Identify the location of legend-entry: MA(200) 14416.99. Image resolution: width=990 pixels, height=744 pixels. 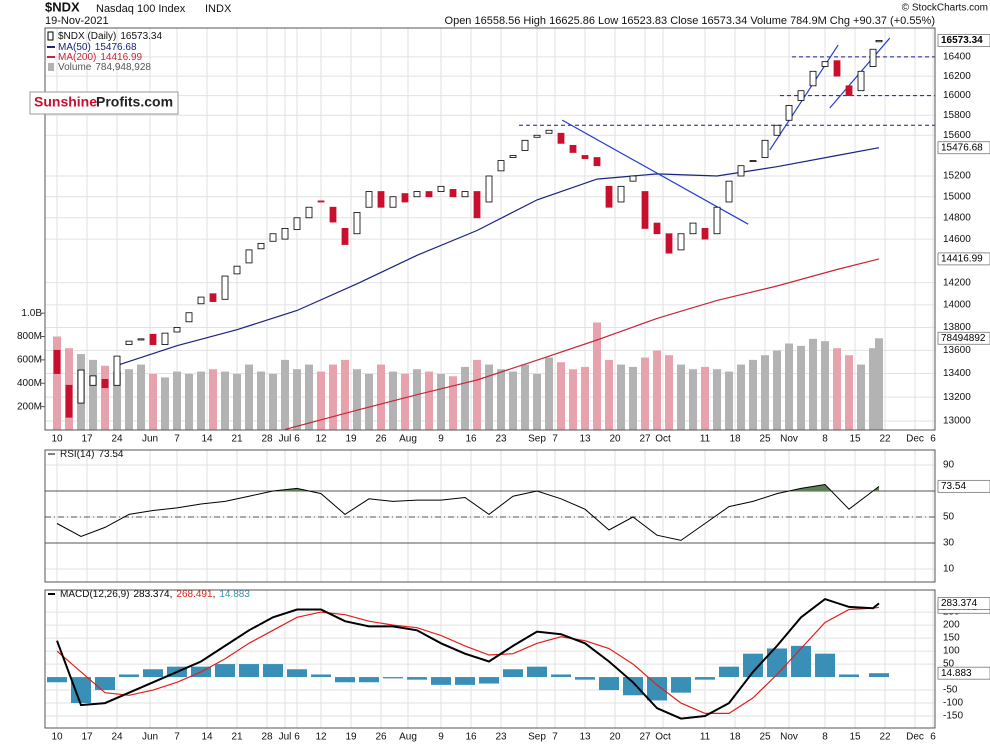
(100, 57).